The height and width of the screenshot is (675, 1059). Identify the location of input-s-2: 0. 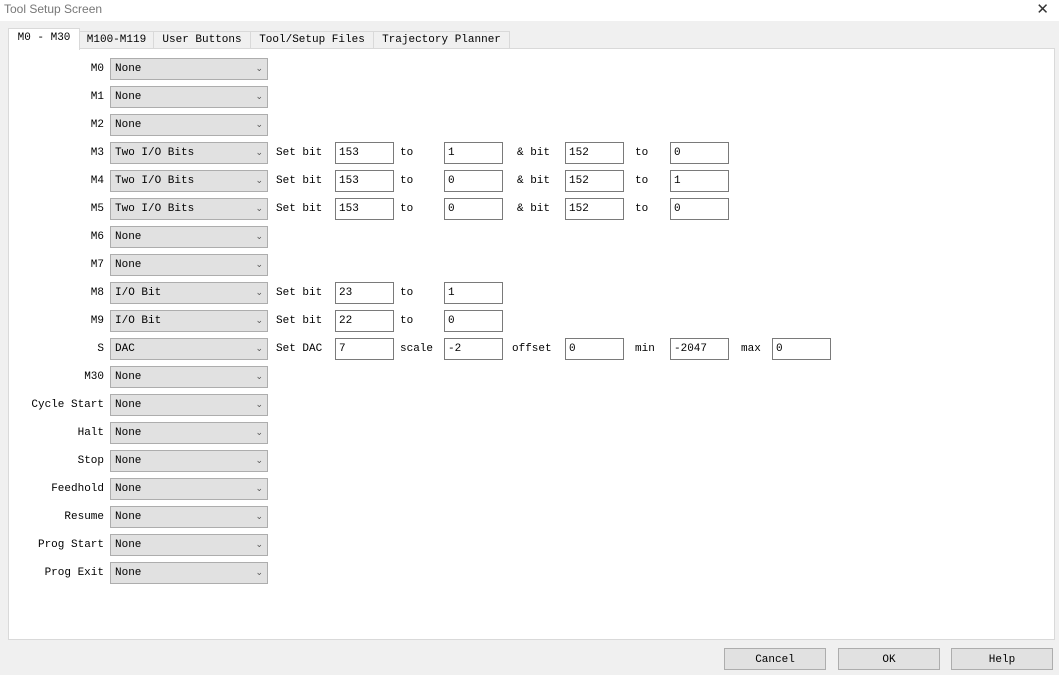
(594, 349).